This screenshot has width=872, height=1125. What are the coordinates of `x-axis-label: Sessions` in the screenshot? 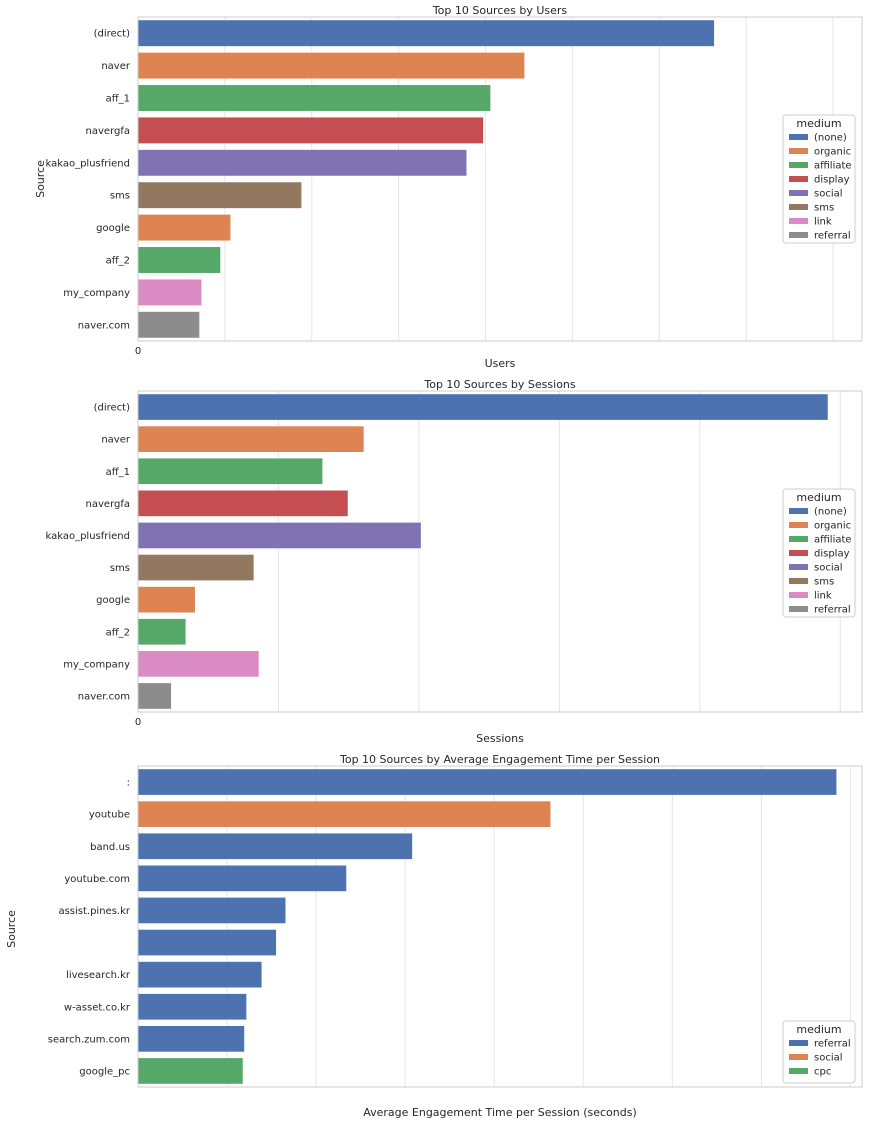 It's located at (500, 738).